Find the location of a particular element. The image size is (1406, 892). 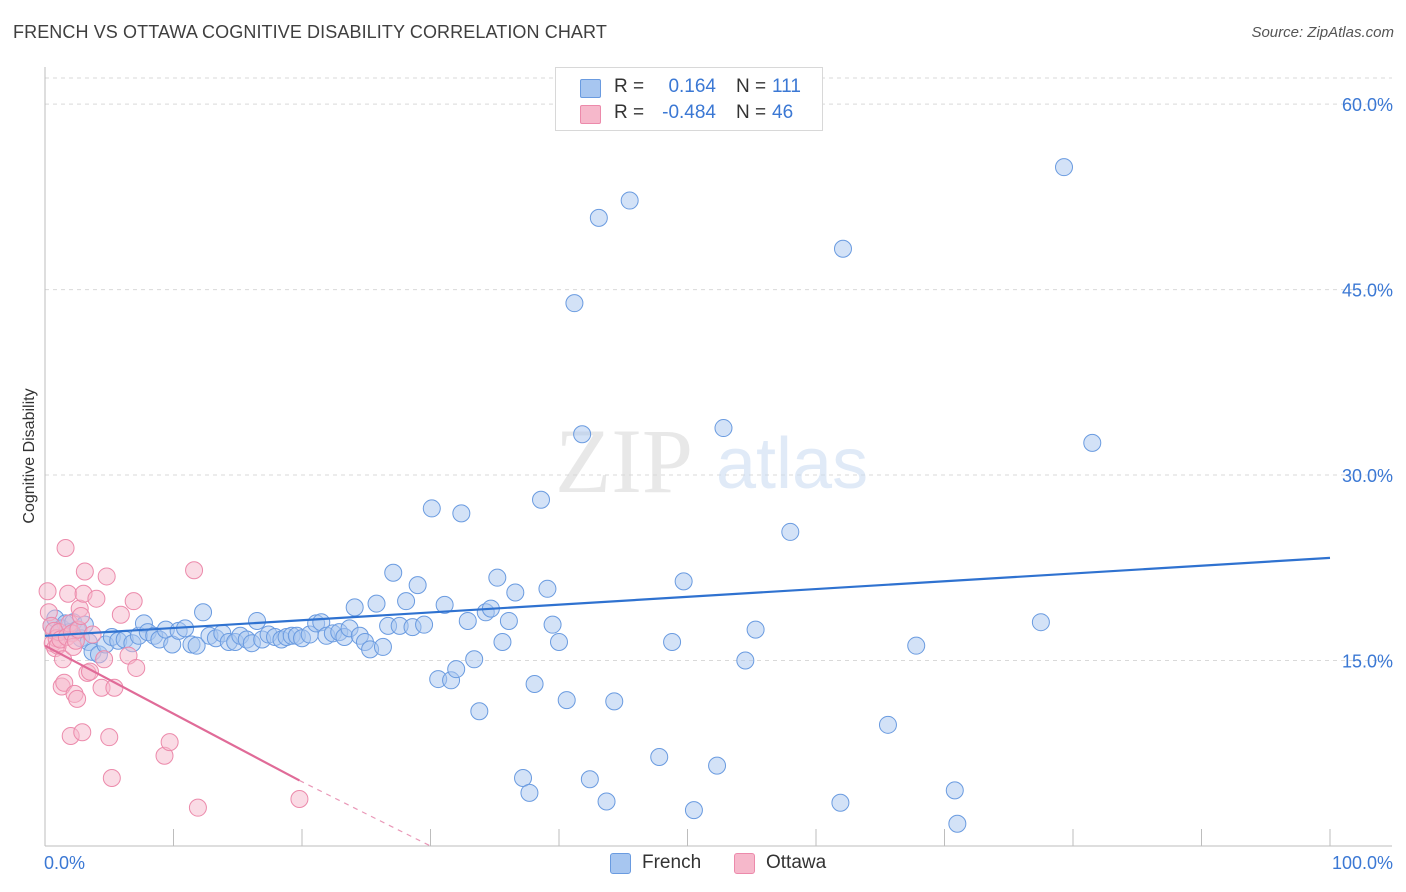

legend-label-french: French is located at coordinates (672, 862).